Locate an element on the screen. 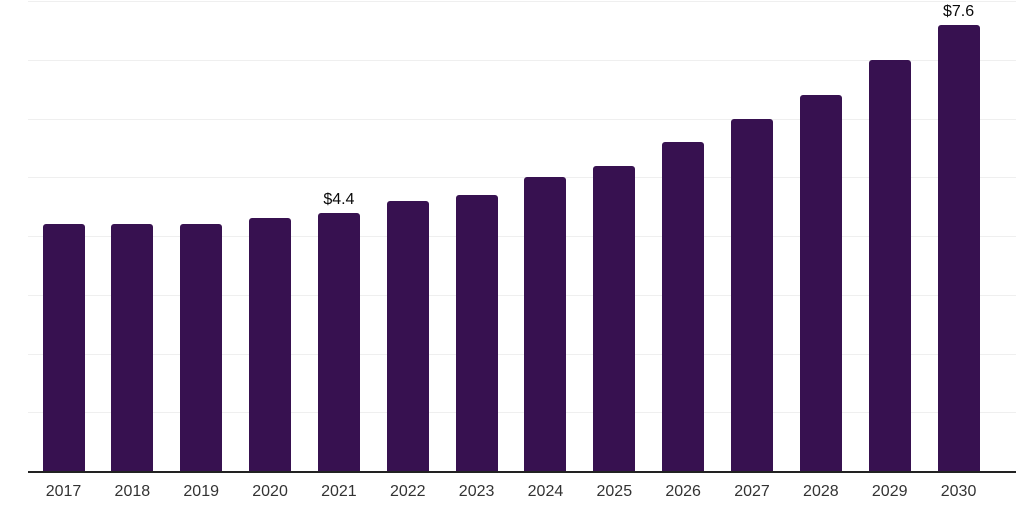 This screenshot has width=1024, height=512. x-tick-label-2017: 2017 is located at coordinates (63, 491).